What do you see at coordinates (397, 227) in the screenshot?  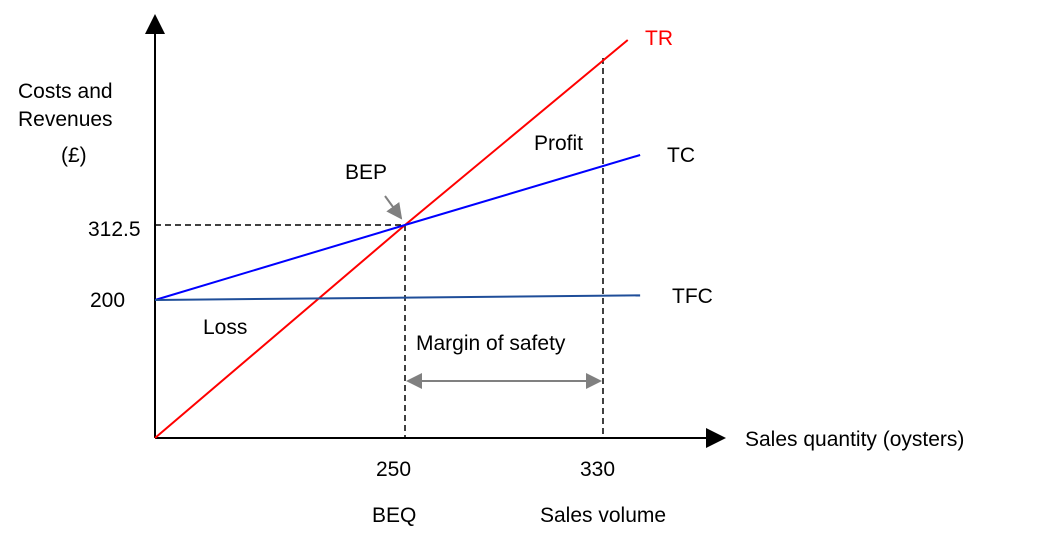 I see `series-tc-line` at bounding box center [397, 227].